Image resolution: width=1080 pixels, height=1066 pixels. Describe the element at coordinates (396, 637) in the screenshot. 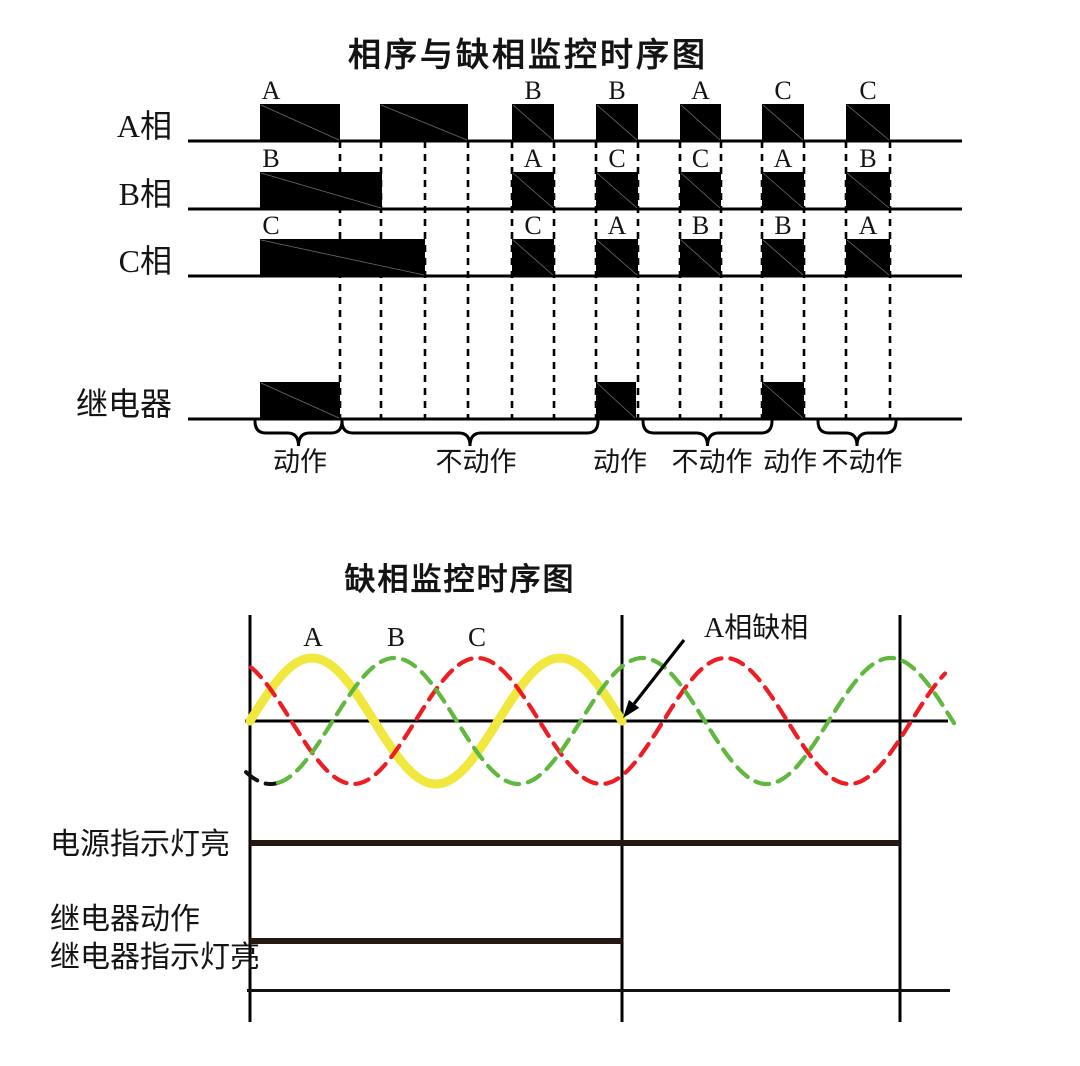

I see `wave-label-B: B` at that location.